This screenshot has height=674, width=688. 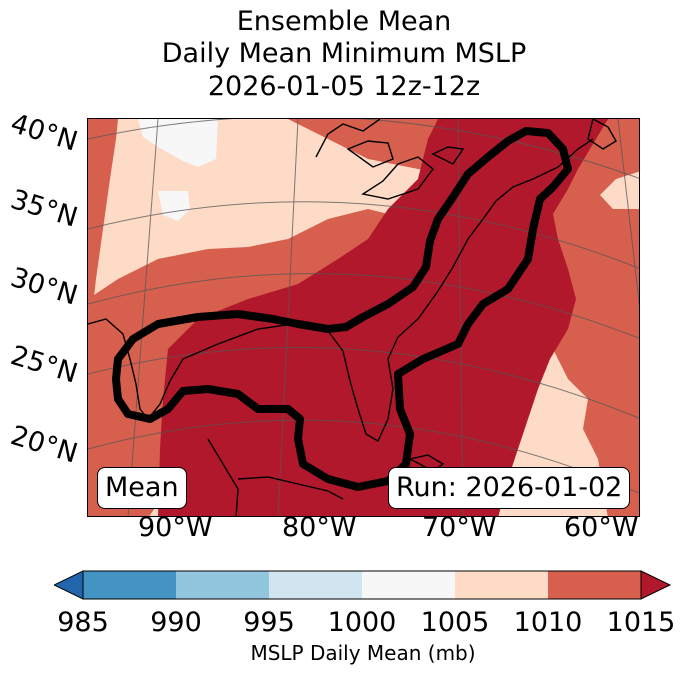 I want to click on colorbar, so click(x=363, y=585).